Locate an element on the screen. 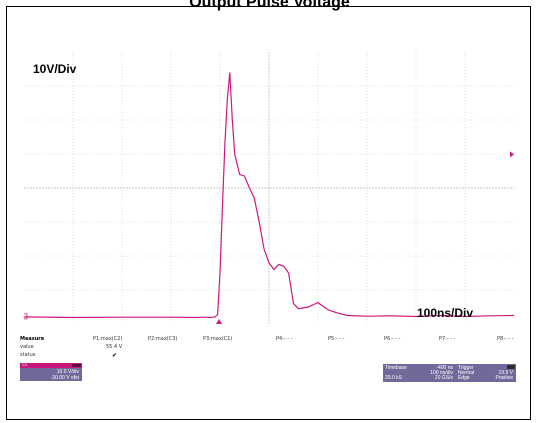  param-p5: P5:- - - is located at coordinates (336, 339).